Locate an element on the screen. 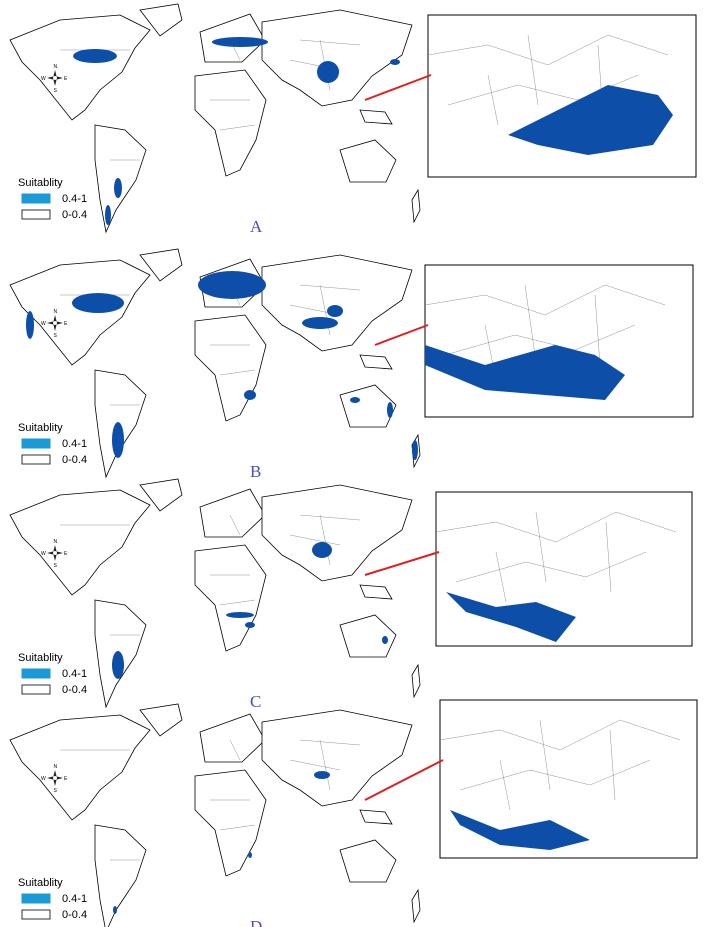 This screenshot has width=714, height=927. compass-w: W is located at coordinates (43, 779).